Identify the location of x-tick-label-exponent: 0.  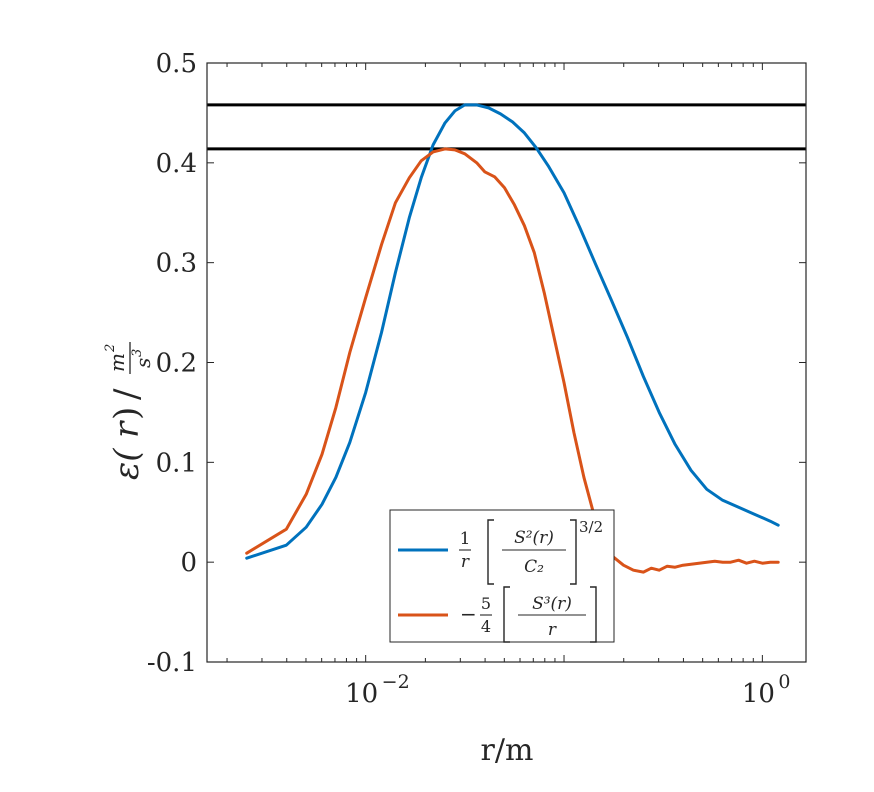
(784, 682).